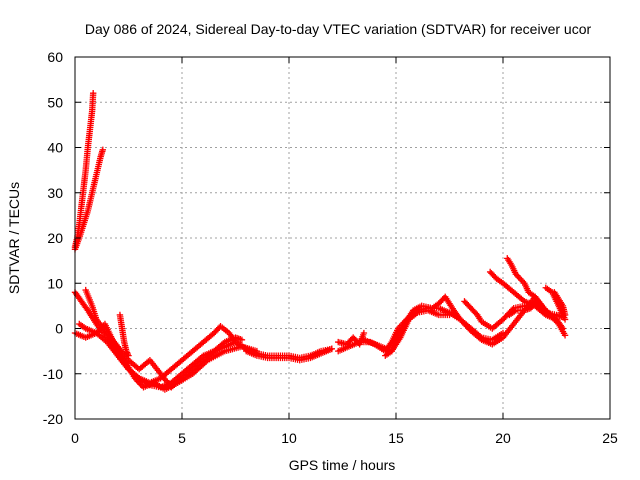 This screenshot has height=480, width=640. What do you see at coordinates (89, 199) in the screenshot?
I see `series-arc-rise-b` at bounding box center [89, 199].